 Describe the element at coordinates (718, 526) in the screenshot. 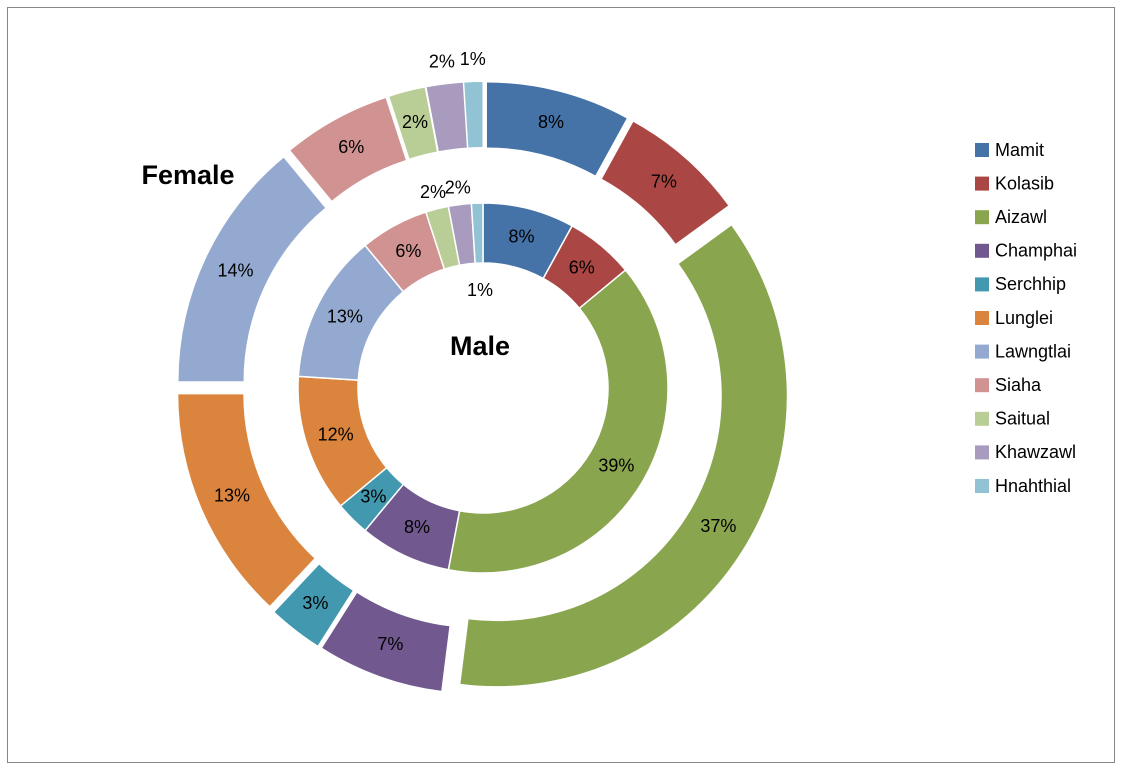

I see `data-label: 37%` at that location.